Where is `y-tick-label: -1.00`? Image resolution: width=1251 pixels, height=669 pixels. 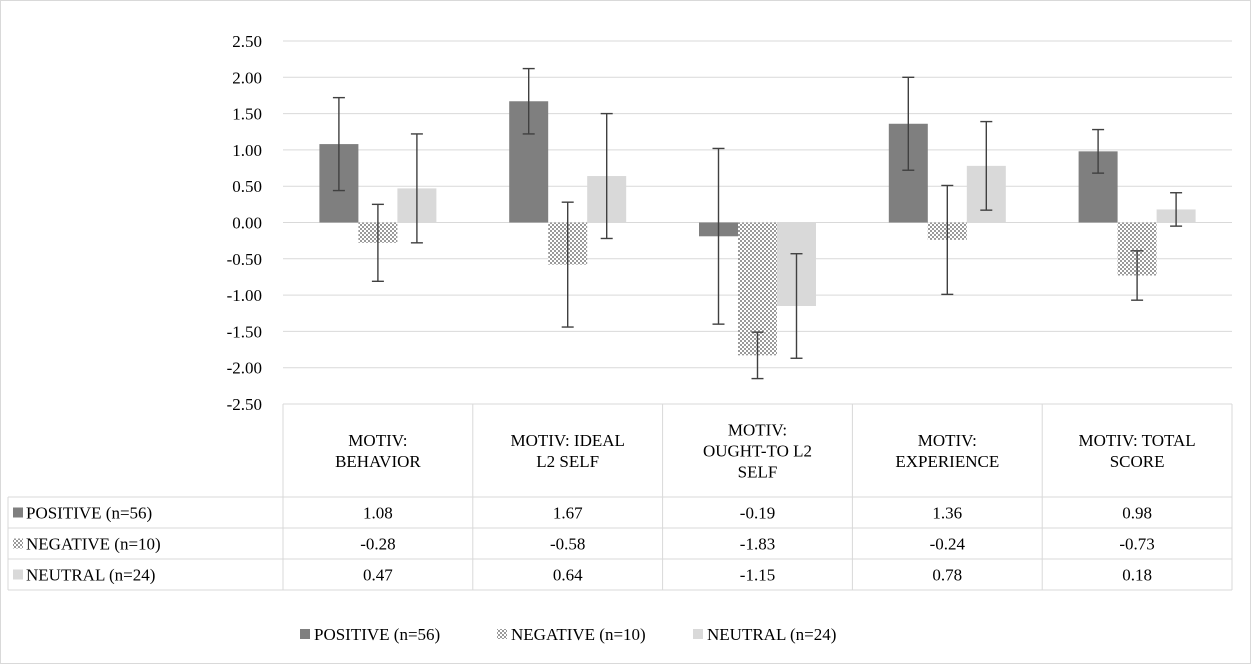 y-tick-label: -1.00 is located at coordinates (244, 295).